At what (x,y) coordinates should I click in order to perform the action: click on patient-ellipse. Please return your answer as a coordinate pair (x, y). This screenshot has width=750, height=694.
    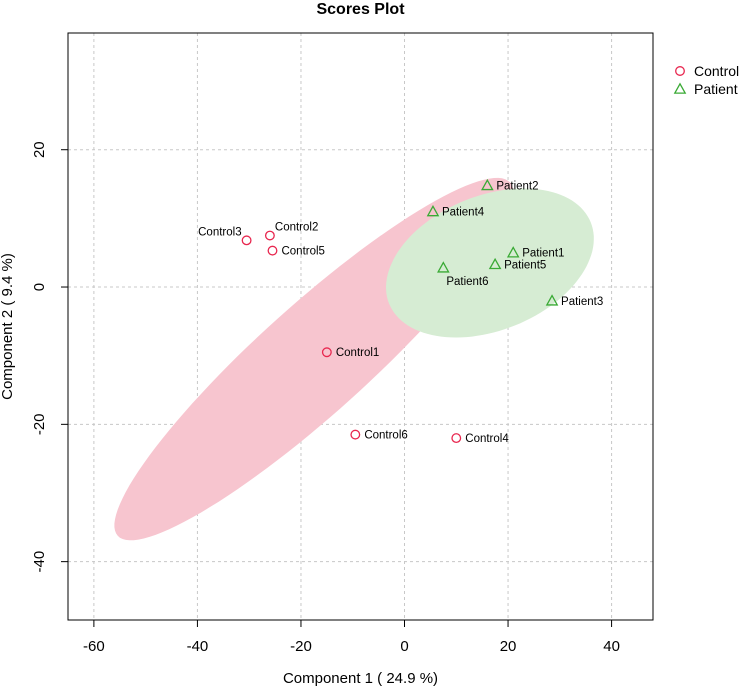
    Looking at the image, I should click on (490, 263).